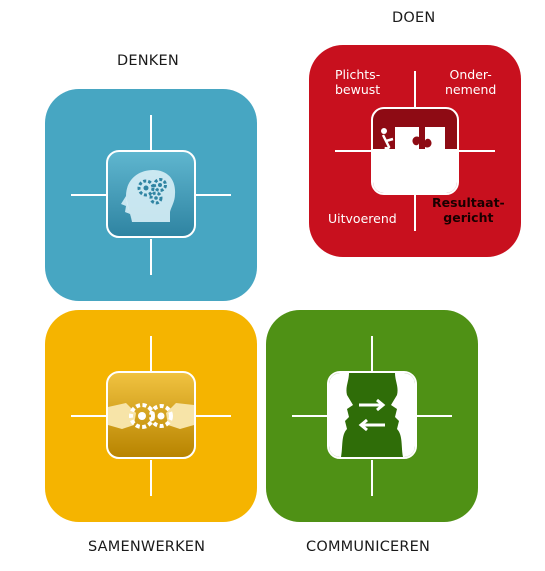  I want to click on denken-divider-vertical-top, so click(151, 133).